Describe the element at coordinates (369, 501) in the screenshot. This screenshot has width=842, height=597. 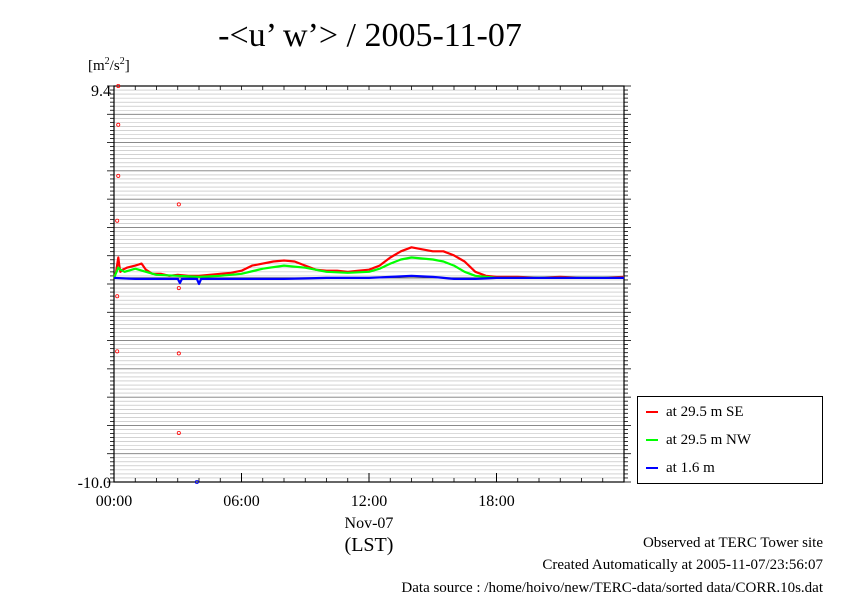
I see `x-tick-label: 12:00` at that location.